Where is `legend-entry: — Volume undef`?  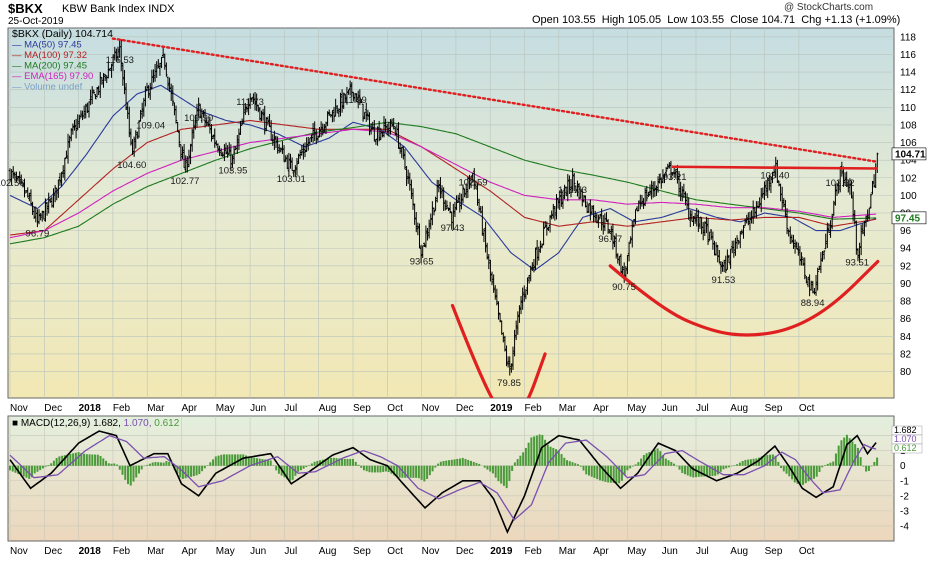
legend-entry: — Volume undef is located at coordinates (47, 87).